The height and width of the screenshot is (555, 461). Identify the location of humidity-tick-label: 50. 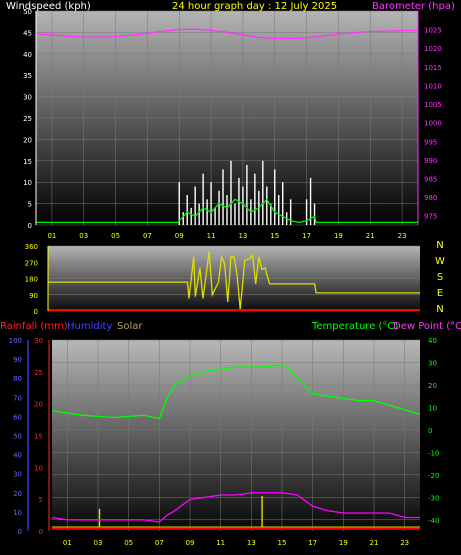
(17, 437).